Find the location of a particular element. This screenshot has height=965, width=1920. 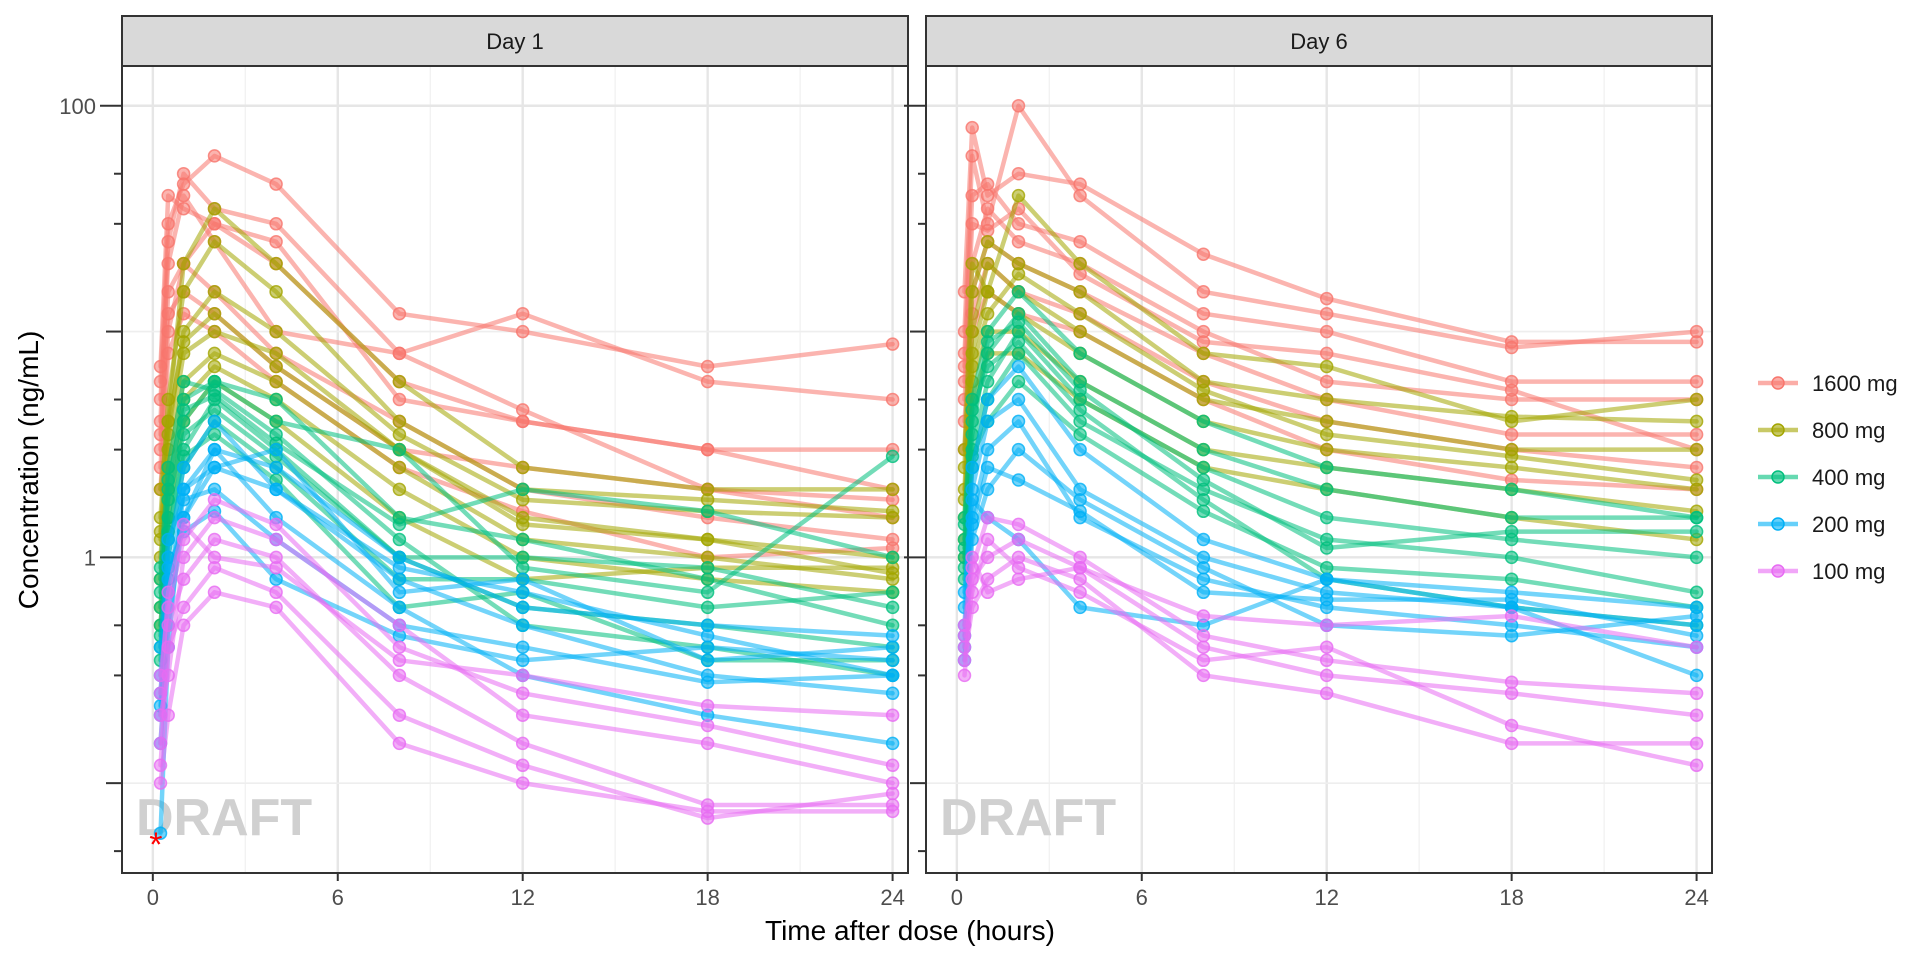

legend-label: 1600 mg is located at coordinates (1855, 383).